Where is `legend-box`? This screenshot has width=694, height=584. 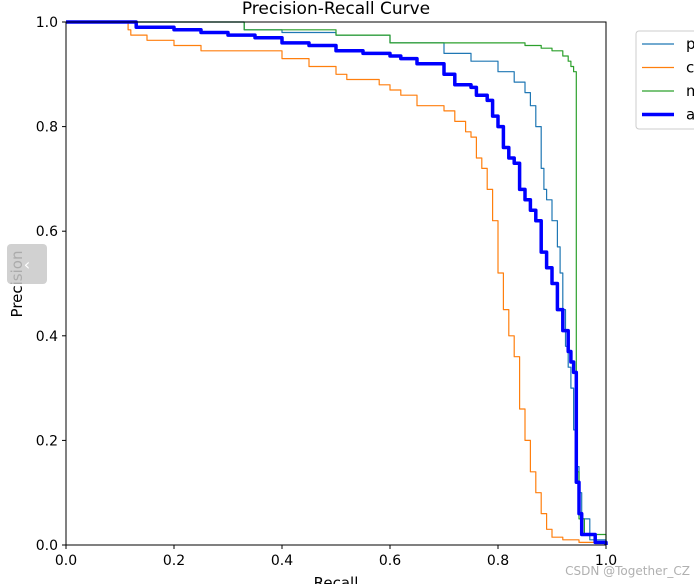
legend-box is located at coordinates (664, 80).